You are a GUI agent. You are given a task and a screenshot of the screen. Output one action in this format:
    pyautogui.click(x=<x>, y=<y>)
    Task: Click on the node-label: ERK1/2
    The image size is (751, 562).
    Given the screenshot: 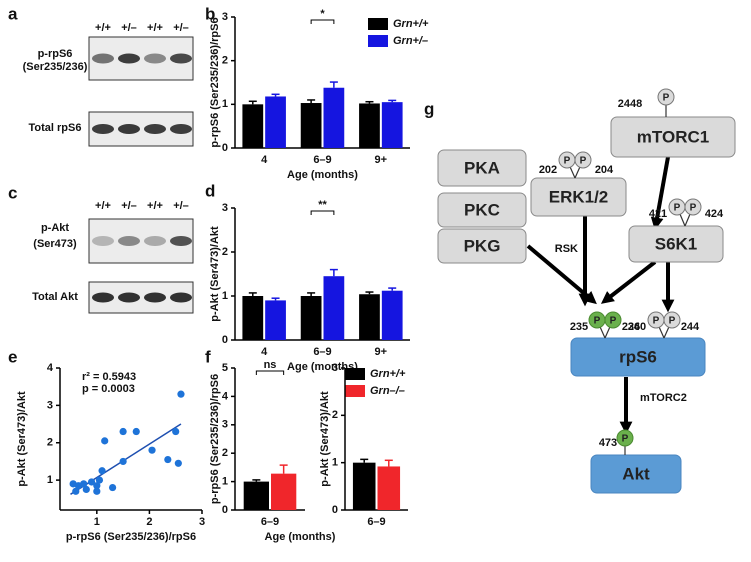 What is the action you would take?
    pyautogui.click(x=579, y=196)
    